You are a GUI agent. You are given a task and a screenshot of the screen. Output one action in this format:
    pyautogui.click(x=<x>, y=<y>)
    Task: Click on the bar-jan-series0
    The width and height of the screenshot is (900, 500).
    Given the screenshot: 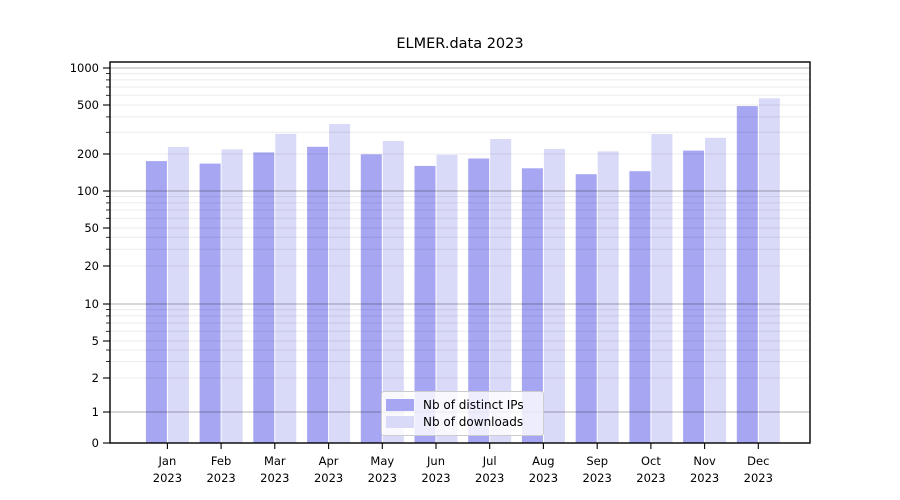 What is the action you would take?
    pyautogui.click(x=156, y=302)
    